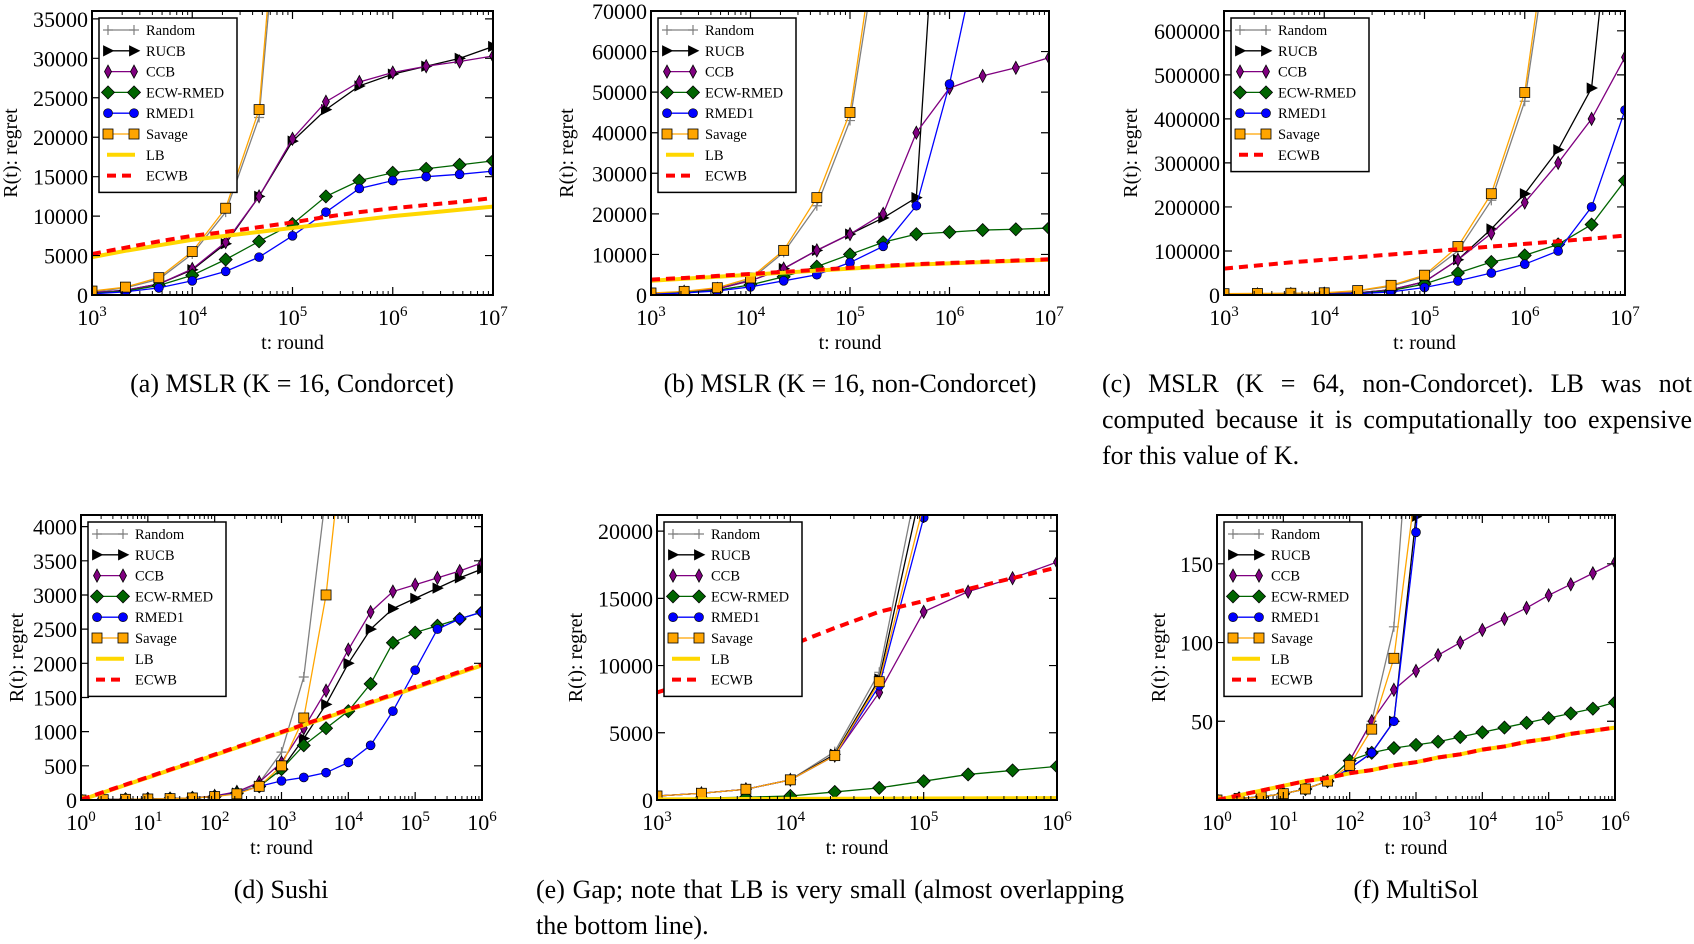  What do you see at coordinates (226, 817) in the screenshot?
I see `x-tick-exponent: 2` at bounding box center [226, 817].